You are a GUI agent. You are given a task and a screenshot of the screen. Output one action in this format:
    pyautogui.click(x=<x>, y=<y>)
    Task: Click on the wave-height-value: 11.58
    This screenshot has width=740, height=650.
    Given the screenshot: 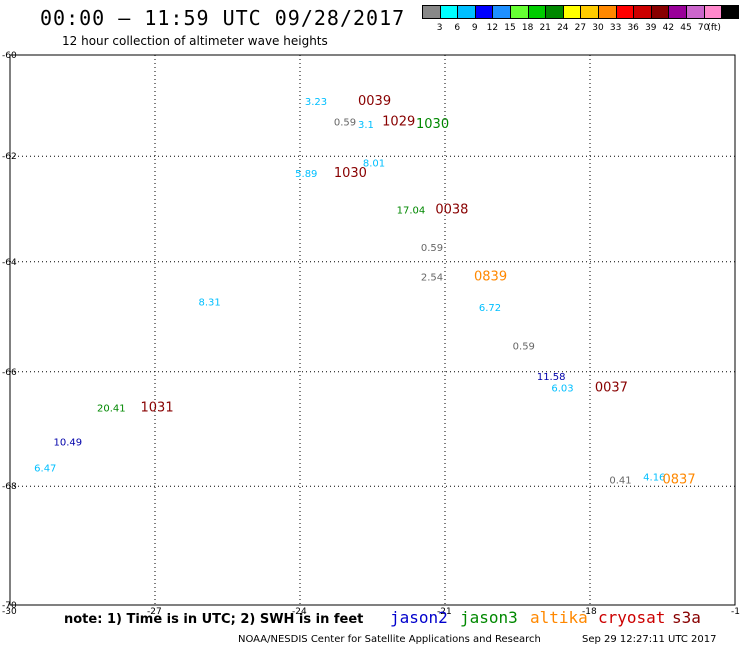 What is the action you would take?
    pyautogui.click(x=551, y=377)
    